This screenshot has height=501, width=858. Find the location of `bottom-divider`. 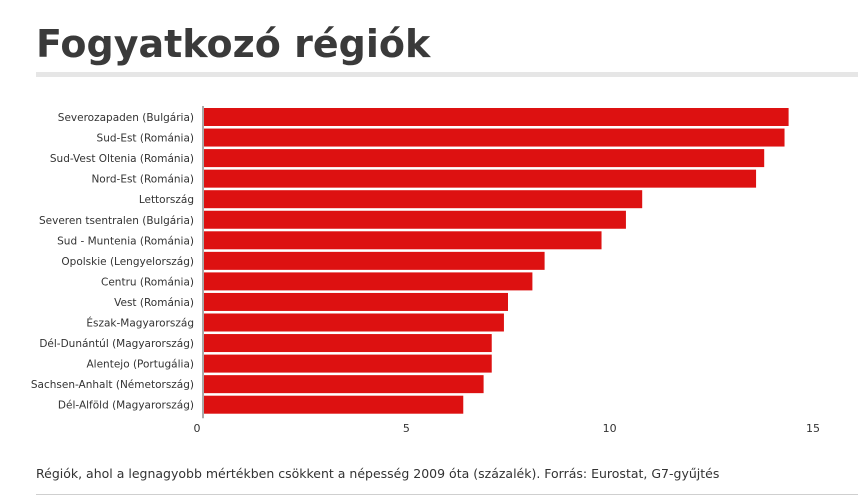

bottom-divider is located at coordinates (447, 494).